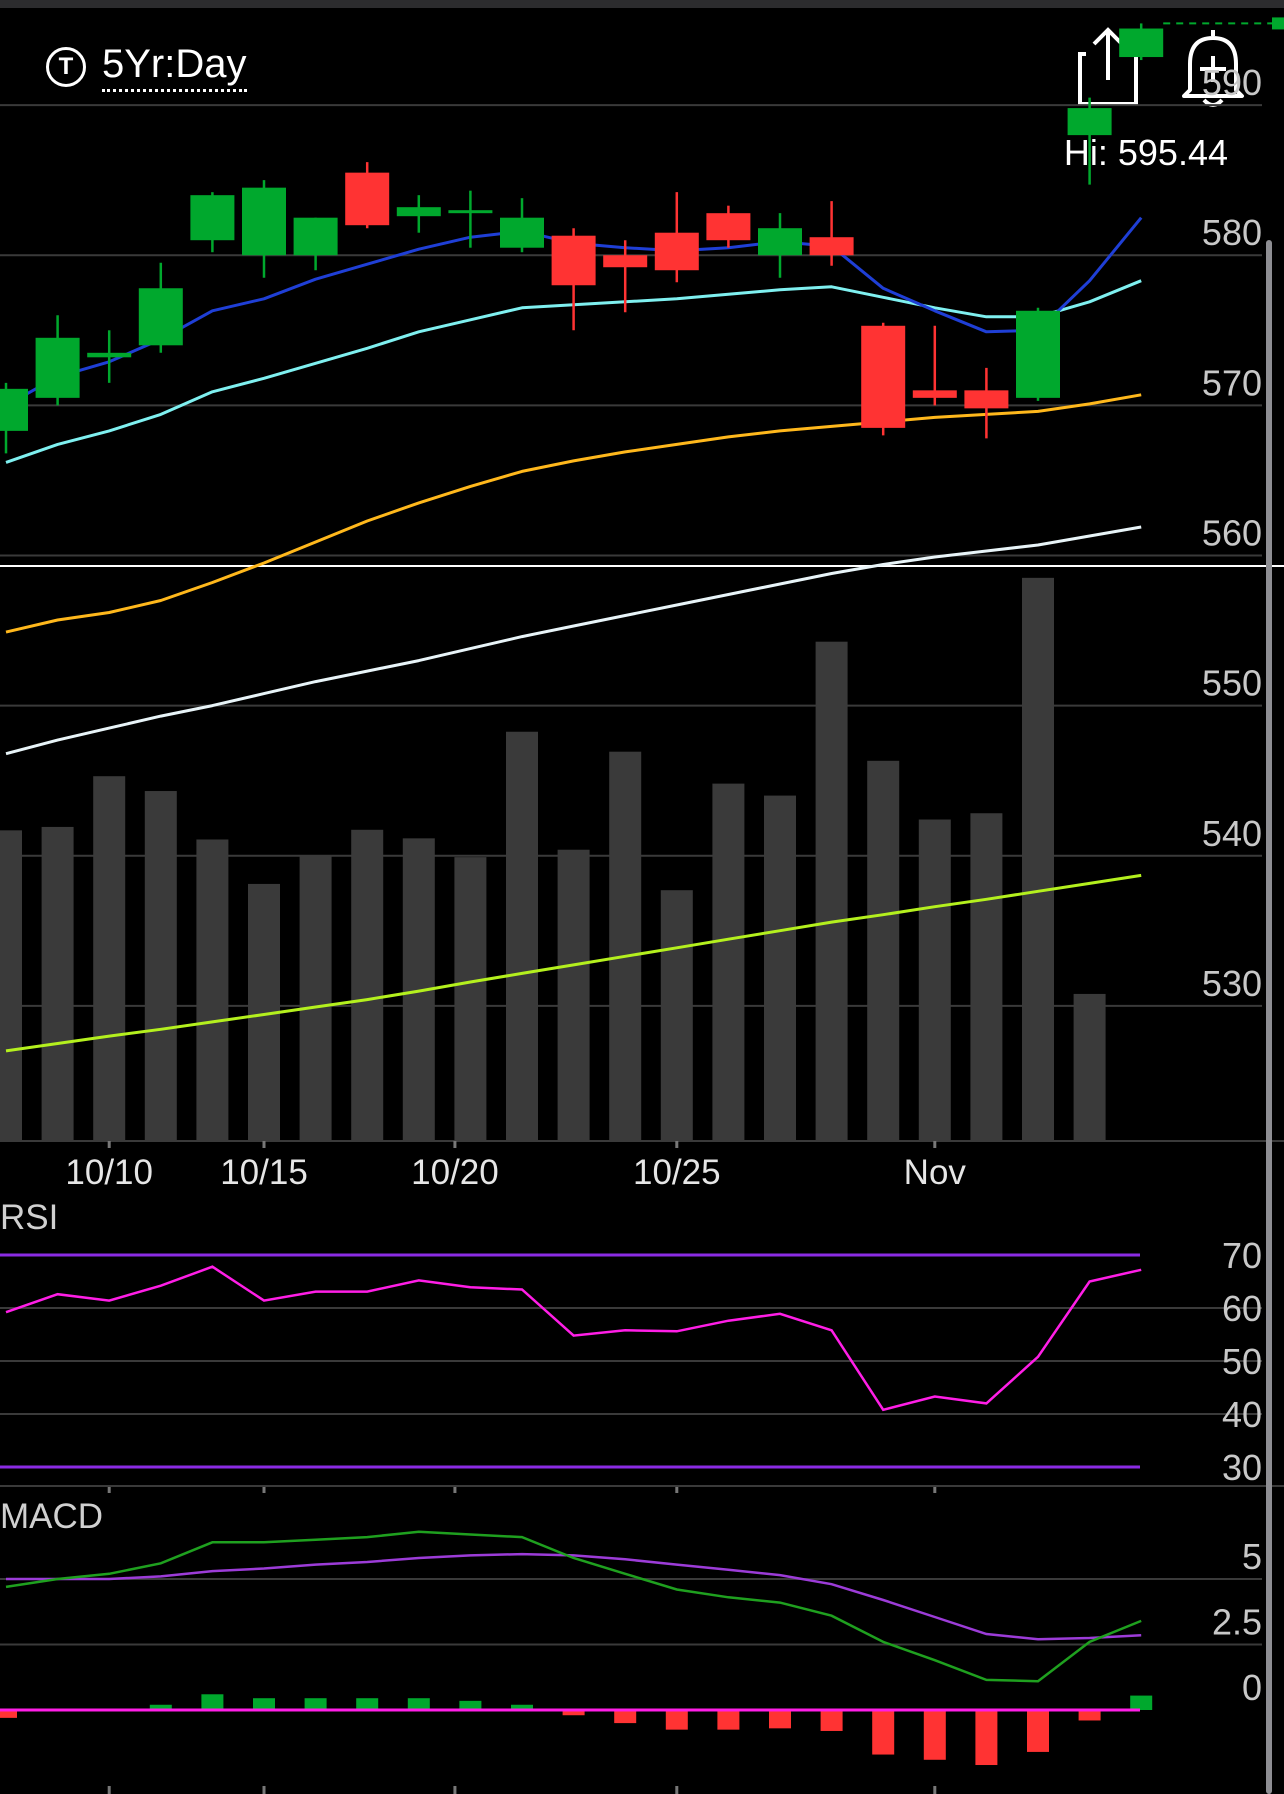 Image resolution: width=1284 pixels, height=1794 pixels. Describe the element at coordinates (935, 1172) in the screenshot. I see `x-tick-label: Nov` at that location.